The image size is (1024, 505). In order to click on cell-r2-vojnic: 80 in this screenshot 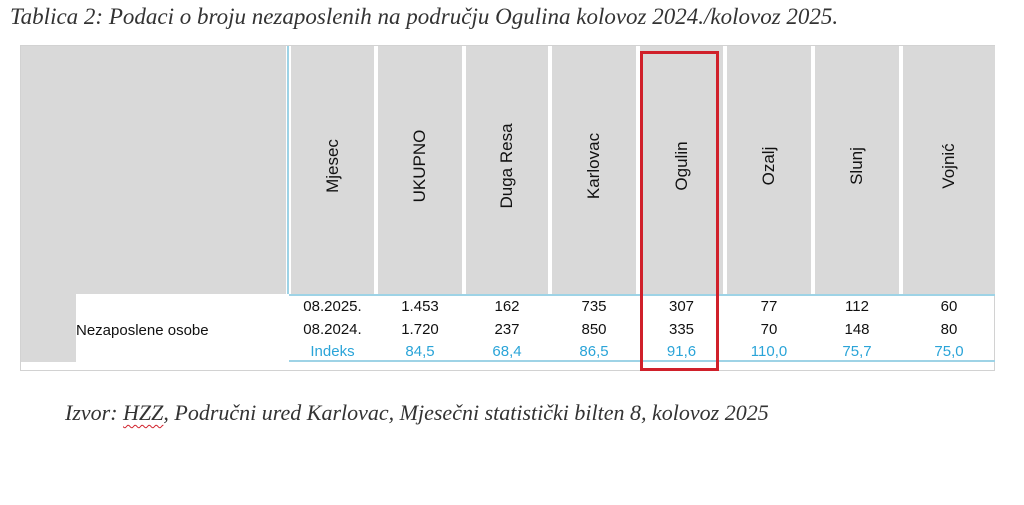, I will do `click(949, 329)`.